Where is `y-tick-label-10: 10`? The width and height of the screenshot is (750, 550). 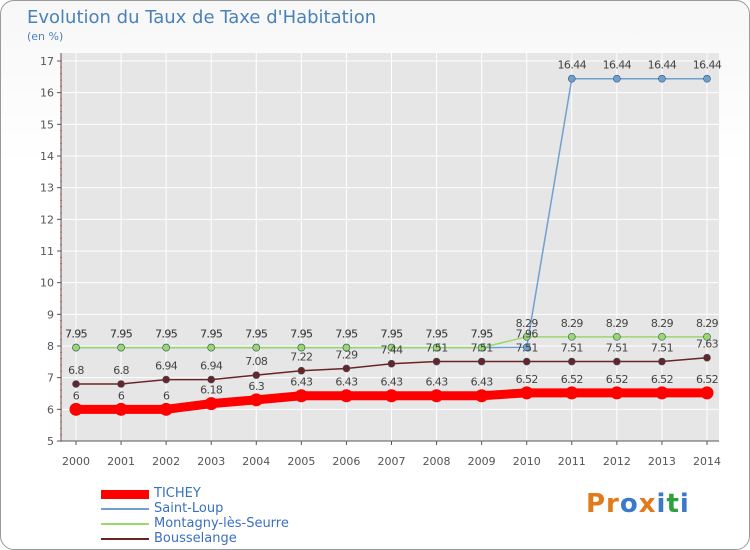
y-tick-label-10: 10 is located at coordinates (47, 283).